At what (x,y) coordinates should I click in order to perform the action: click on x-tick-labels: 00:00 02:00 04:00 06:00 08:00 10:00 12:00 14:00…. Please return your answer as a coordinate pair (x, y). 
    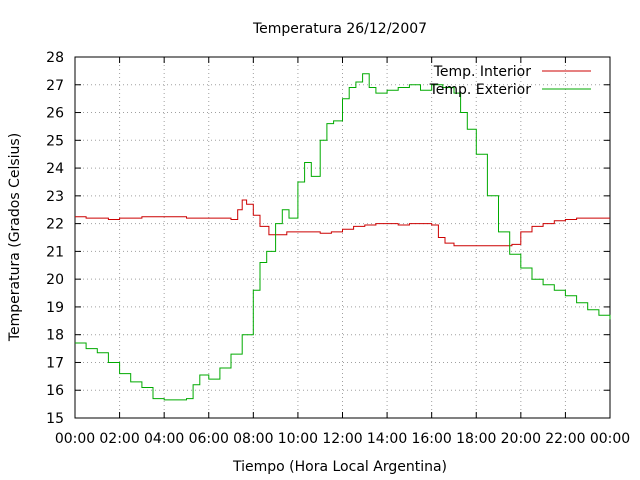
    Looking at the image, I should click on (342, 439).